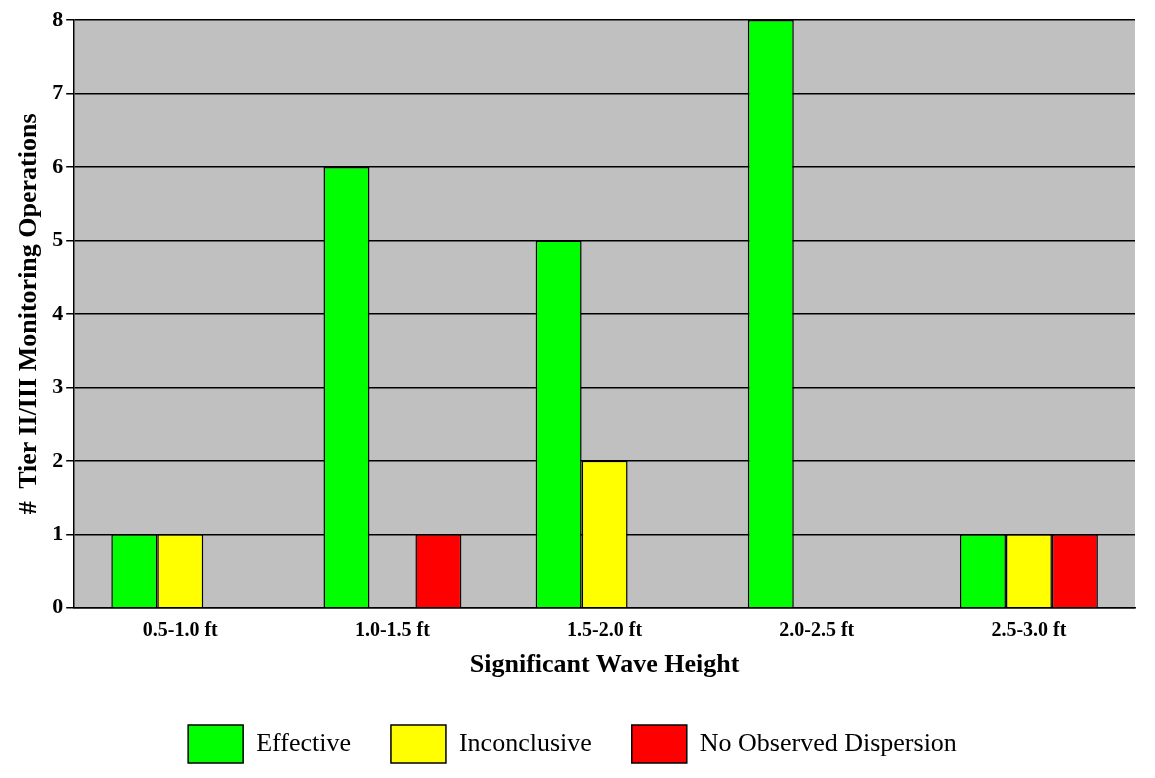 The image size is (1155, 778). Describe the element at coordinates (58, 239) in the screenshot. I see `y-tick-label: 5` at that location.